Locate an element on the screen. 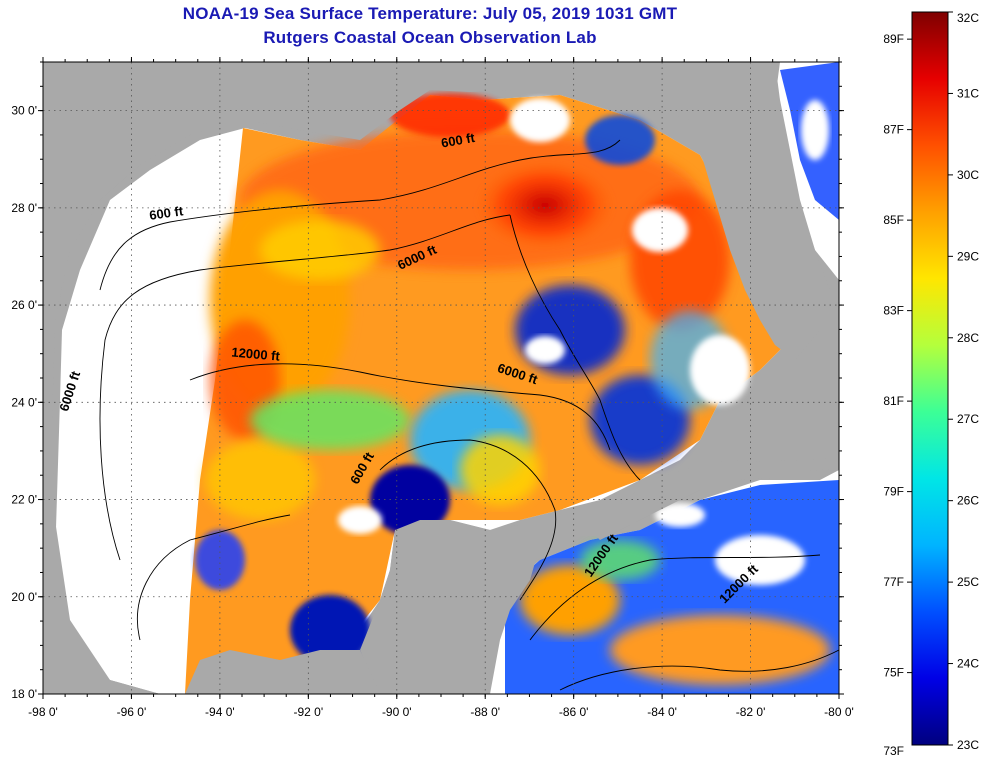 Image resolution: width=992 pixels, height=761 pixels. cb-fahrenheit-label: 89F is located at coordinates (893, 39).